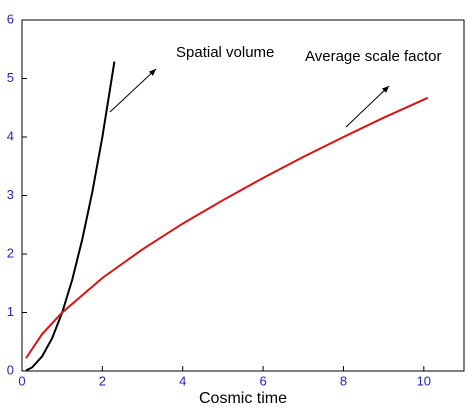 This screenshot has width=474, height=409. I want to click on y-tick-label: 2, so click(10, 252).